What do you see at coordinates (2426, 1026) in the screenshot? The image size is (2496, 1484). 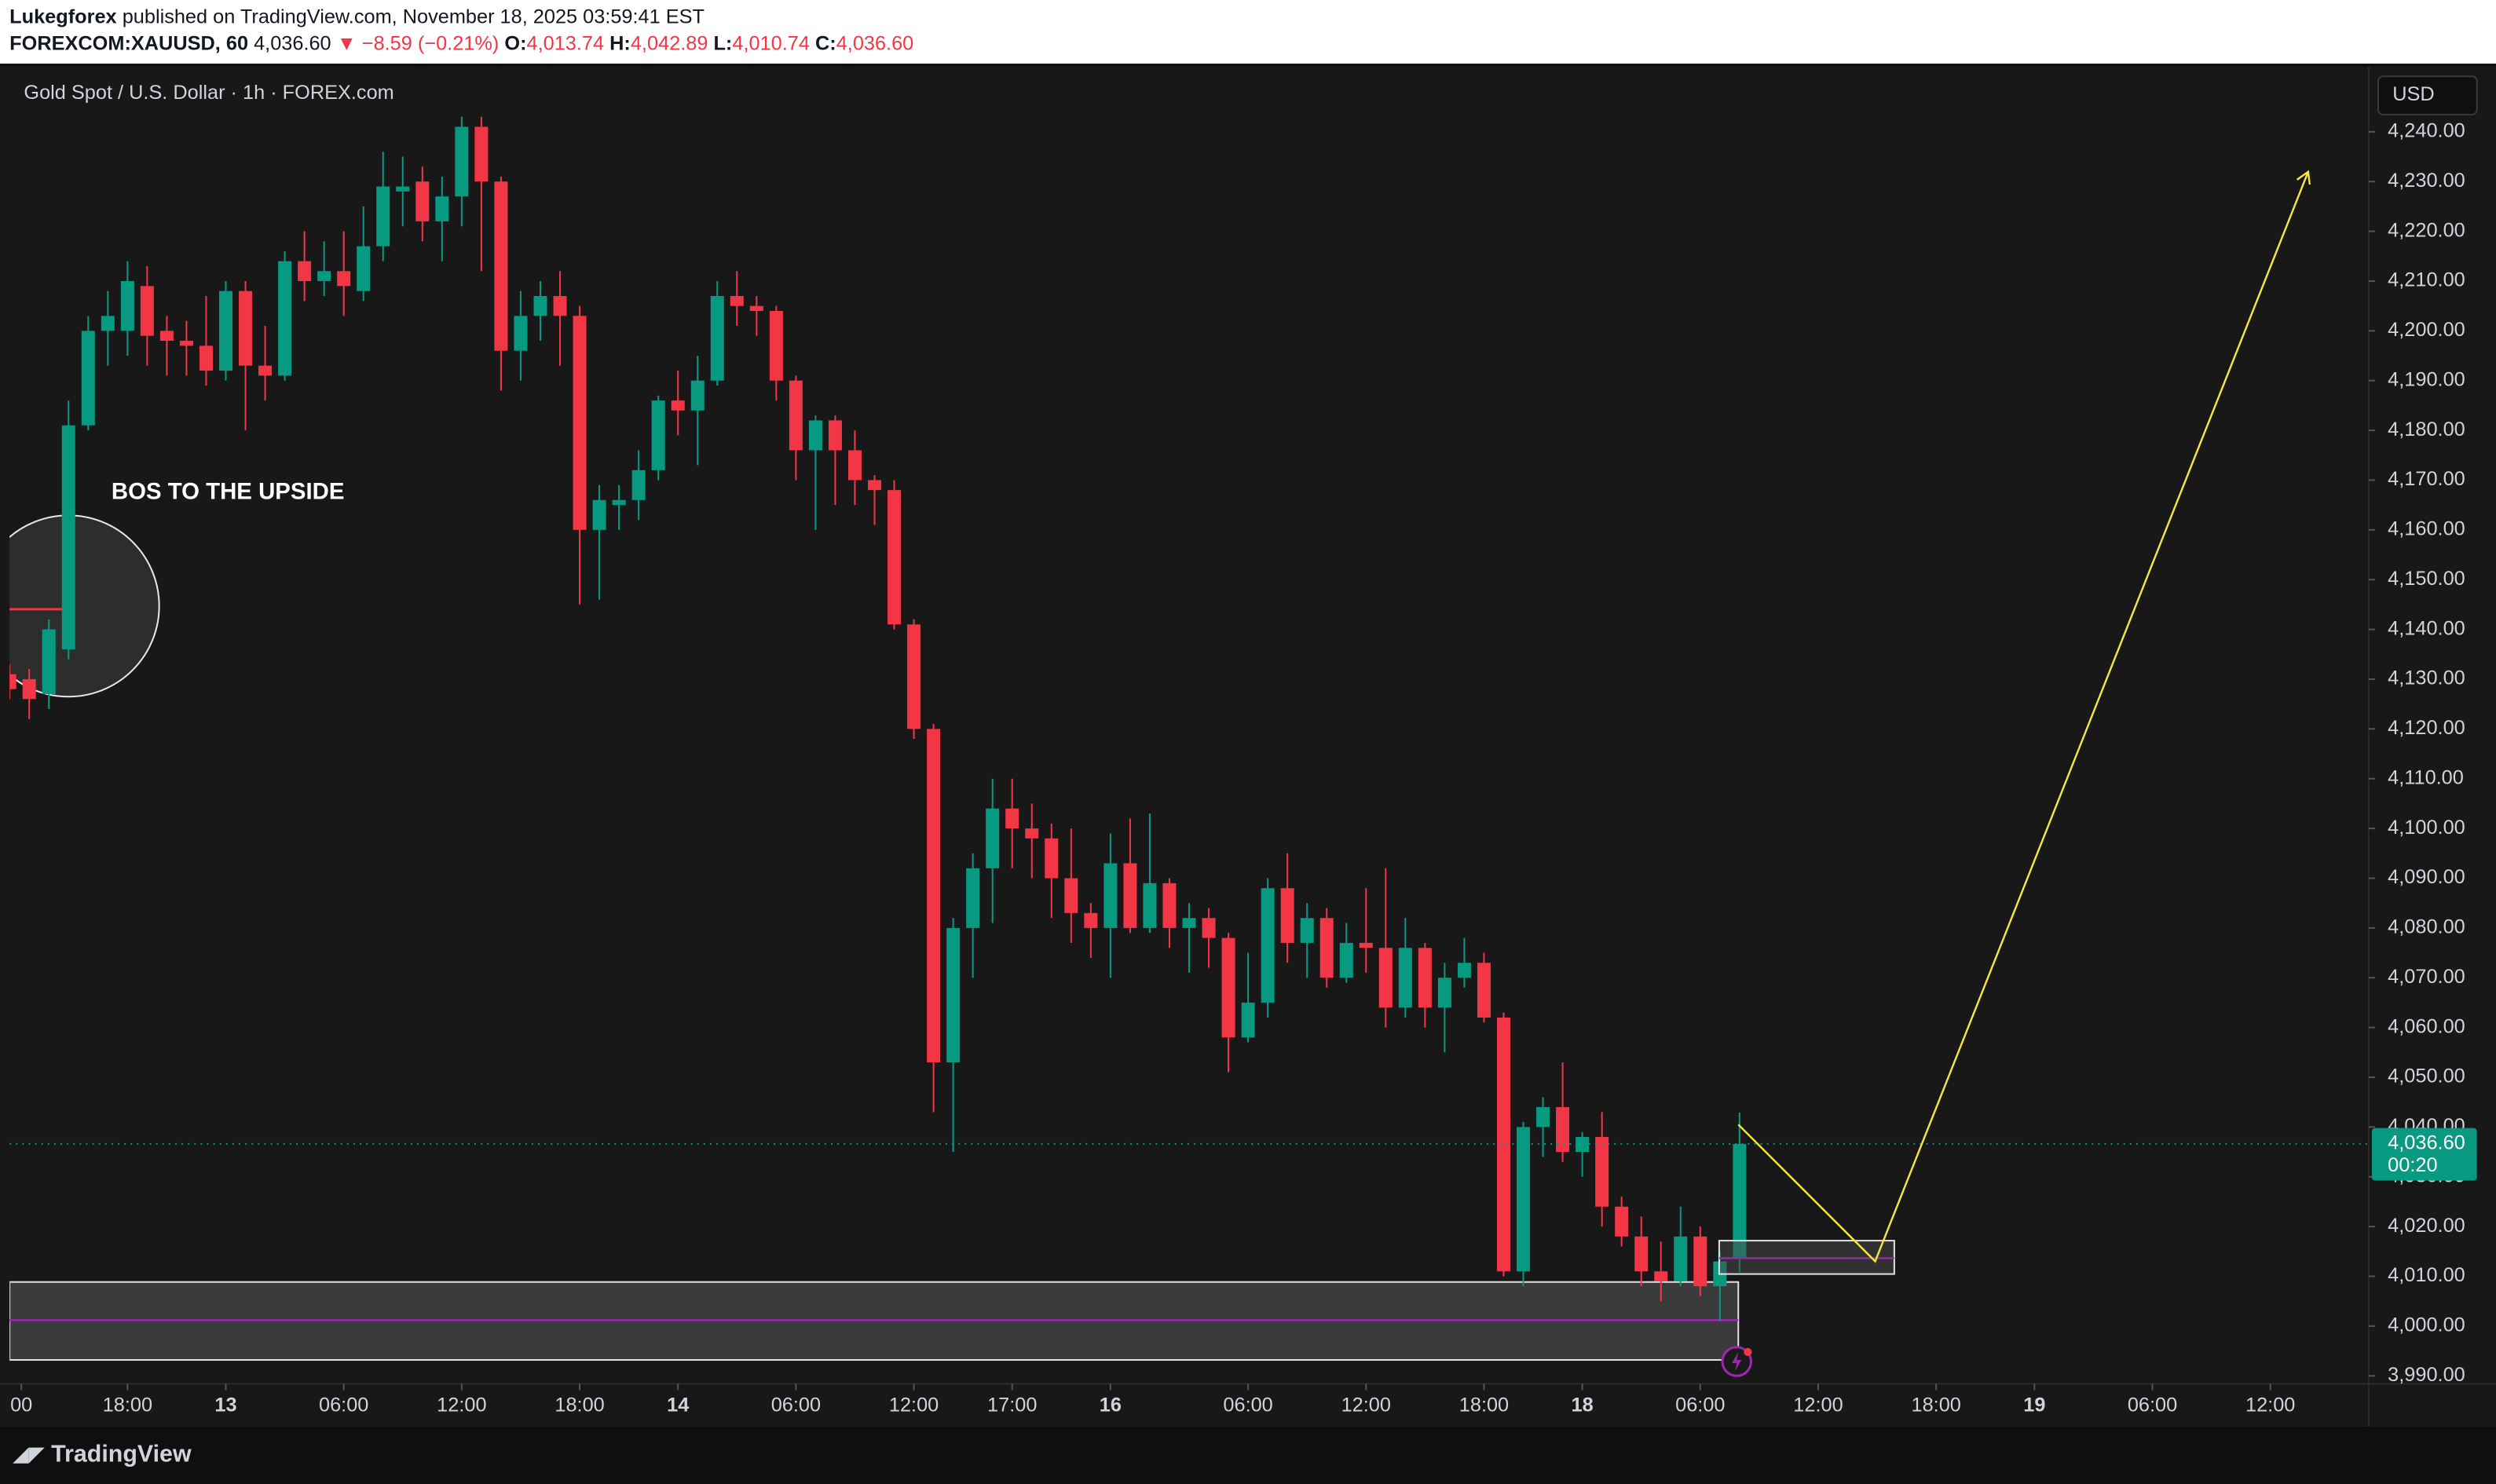 I see `y-tick-label: 4,060.00` at bounding box center [2426, 1026].